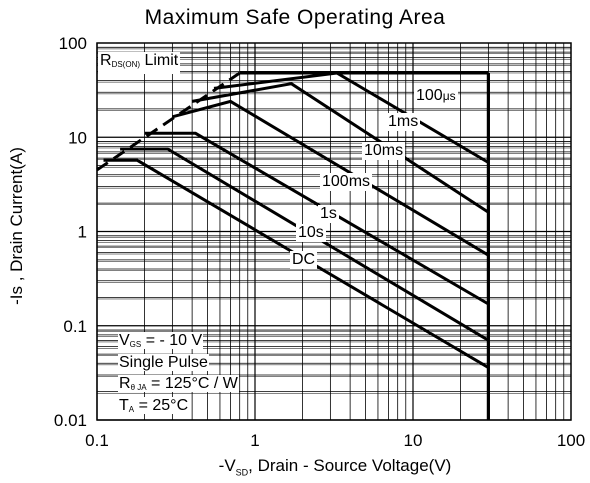 This screenshot has width=590, height=483. Describe the element at coordinates (571, 440) in the screenshot. I see `x-tick-label: 100` at that location.